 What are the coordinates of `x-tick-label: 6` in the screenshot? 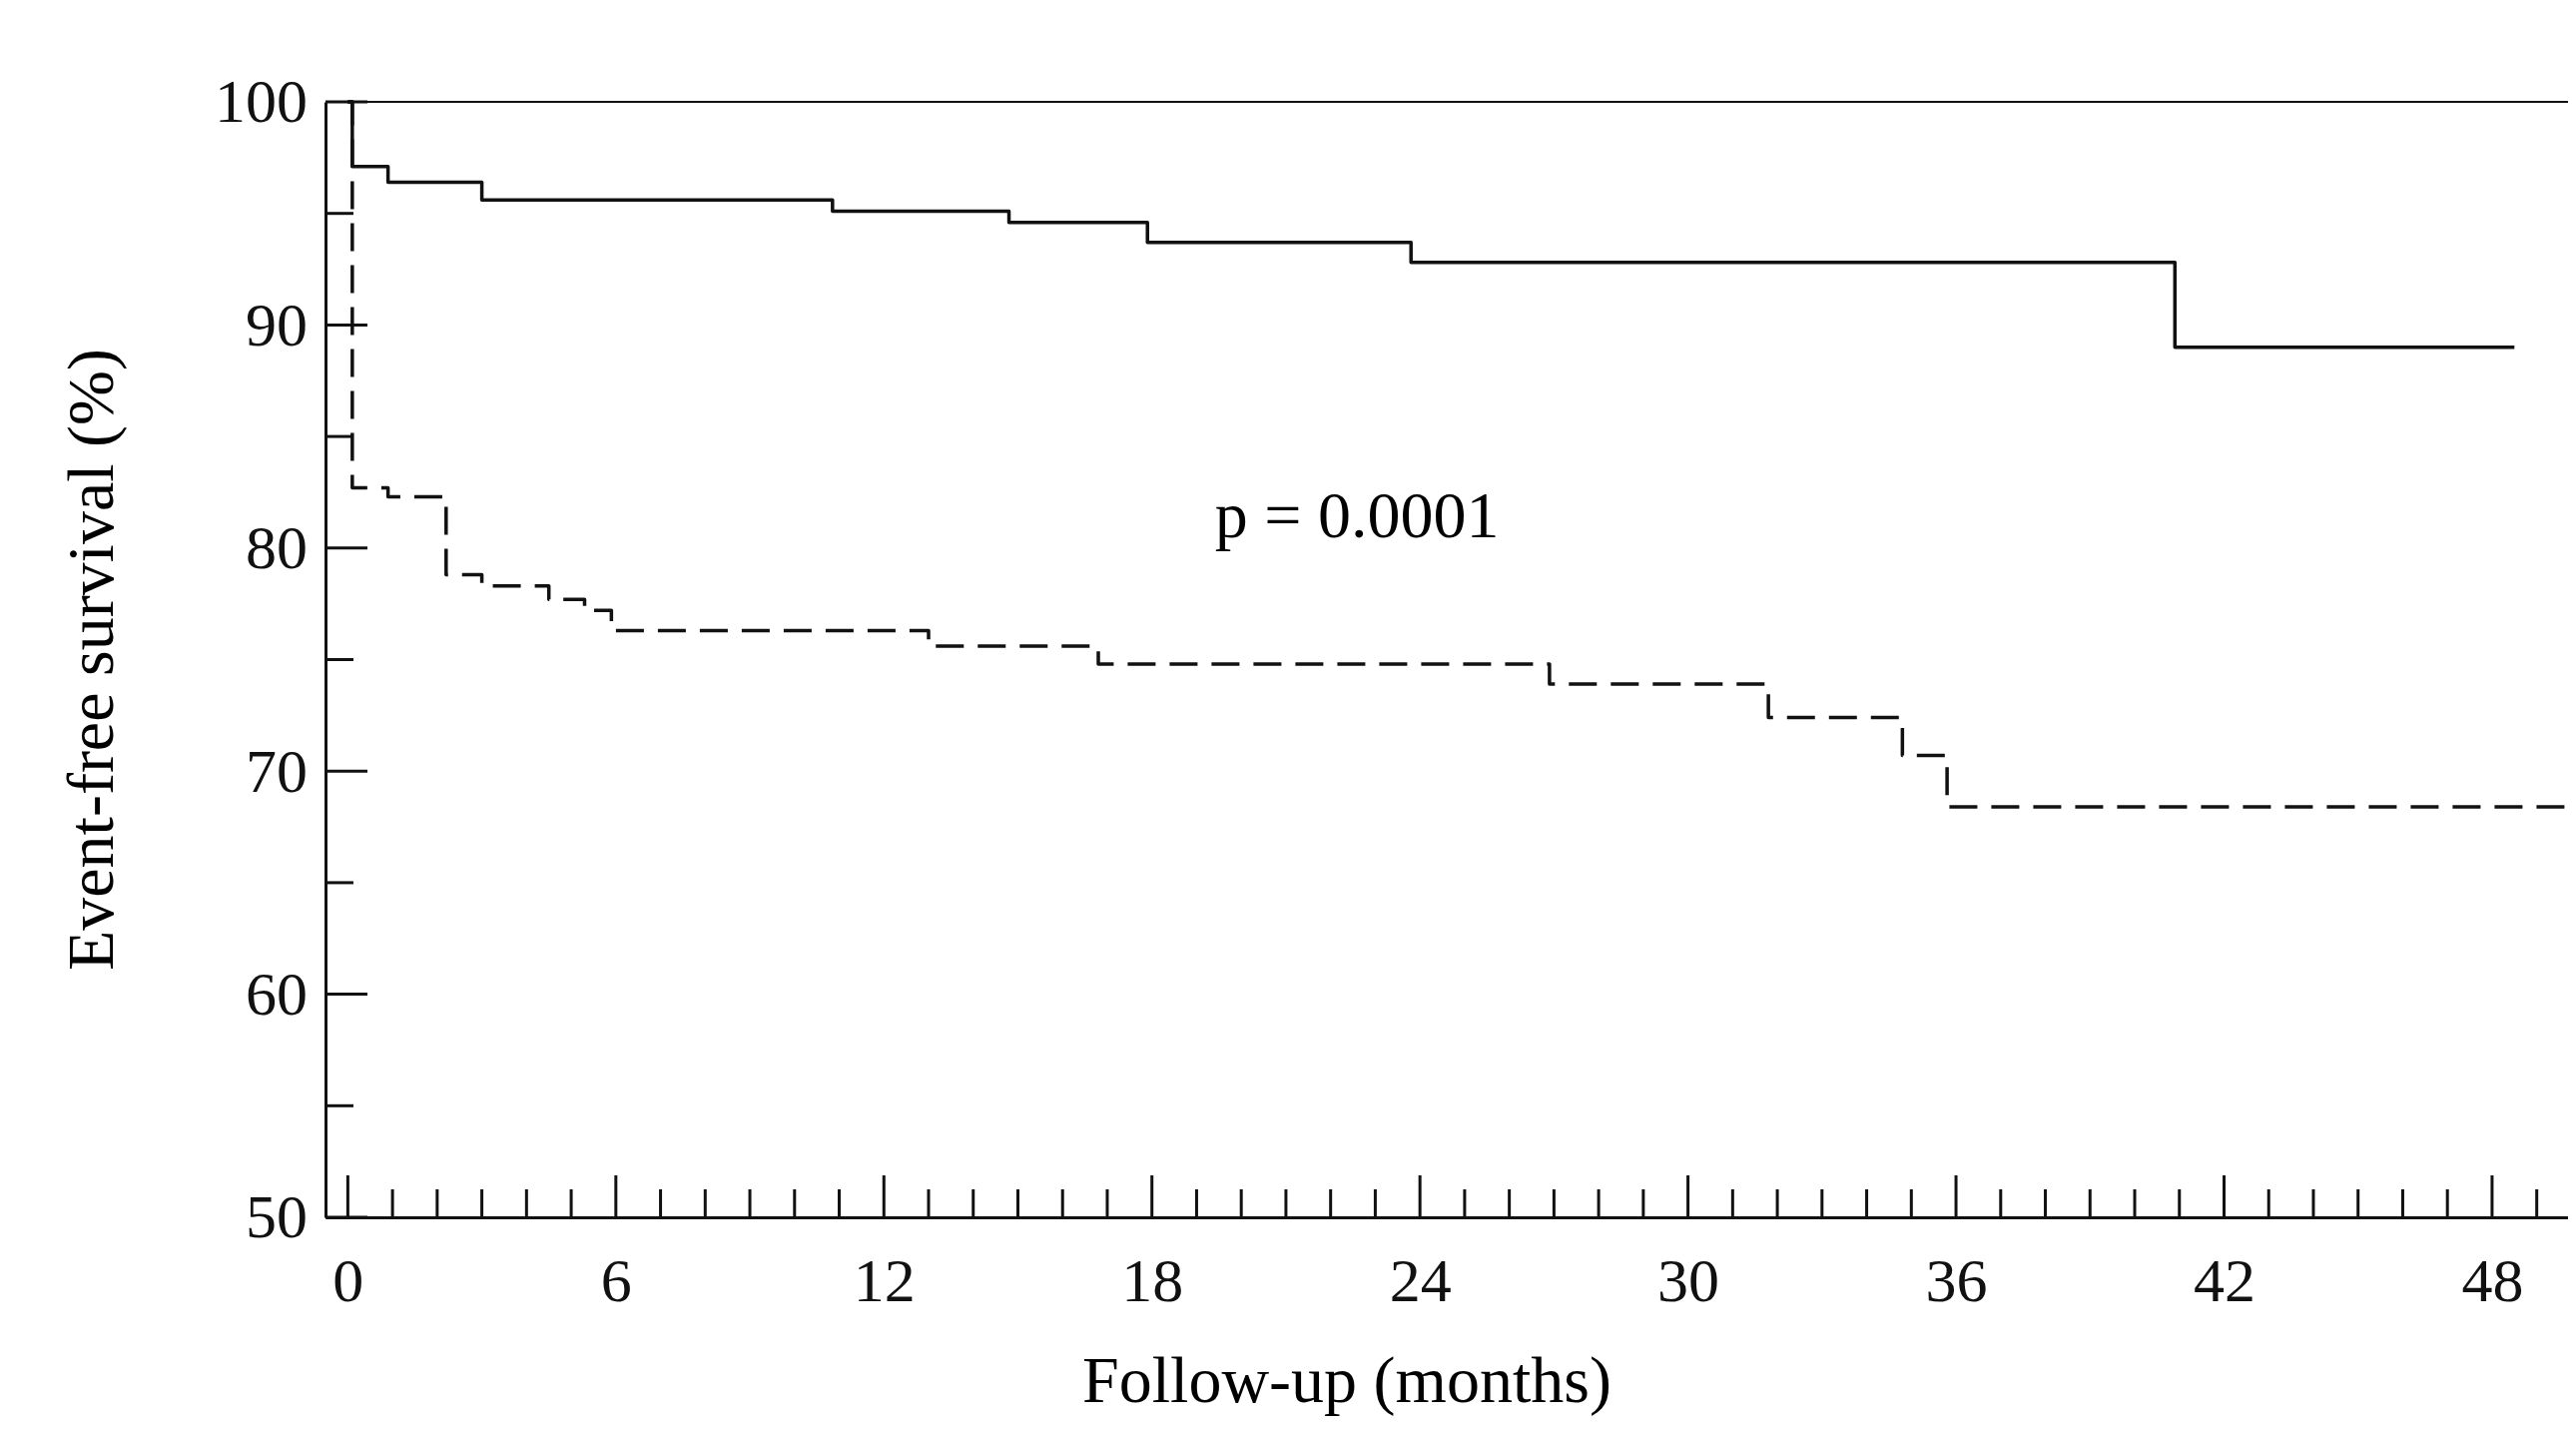 It's located at (616, 1281).